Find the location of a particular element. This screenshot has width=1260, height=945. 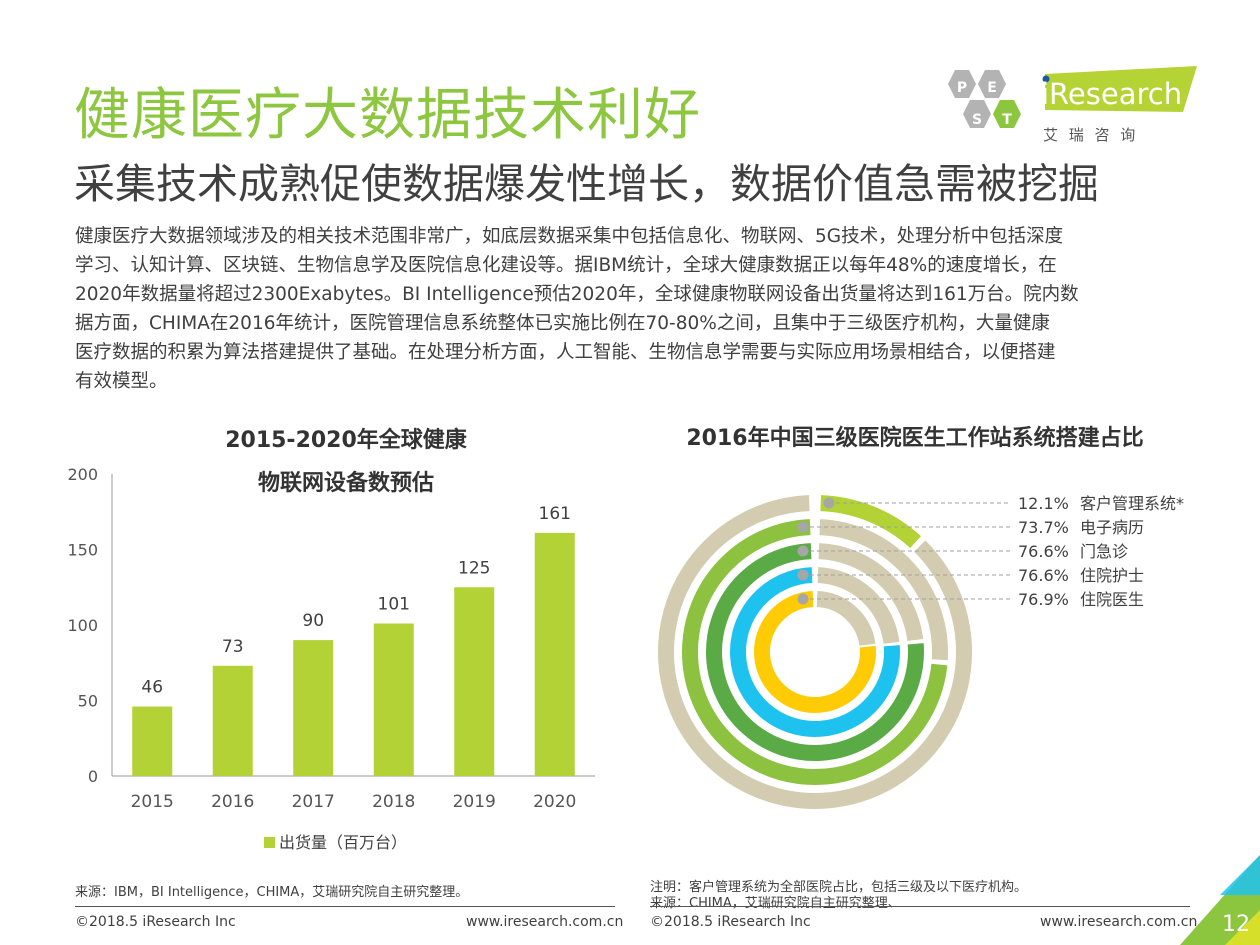

ring-category-label: 客户管理系统* is located at coordinates (1132, 503).